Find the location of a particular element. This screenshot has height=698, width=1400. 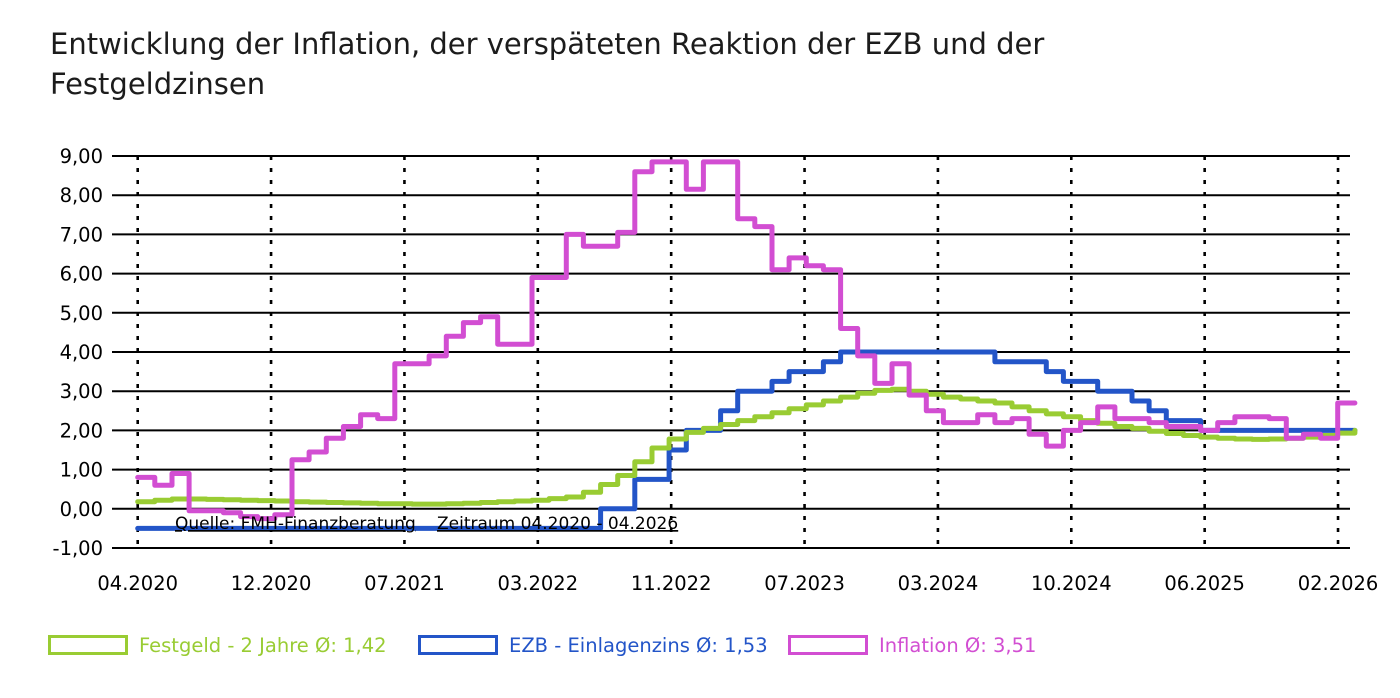

x-tick-label: 03.2022 is located at coordinates (537, 583).